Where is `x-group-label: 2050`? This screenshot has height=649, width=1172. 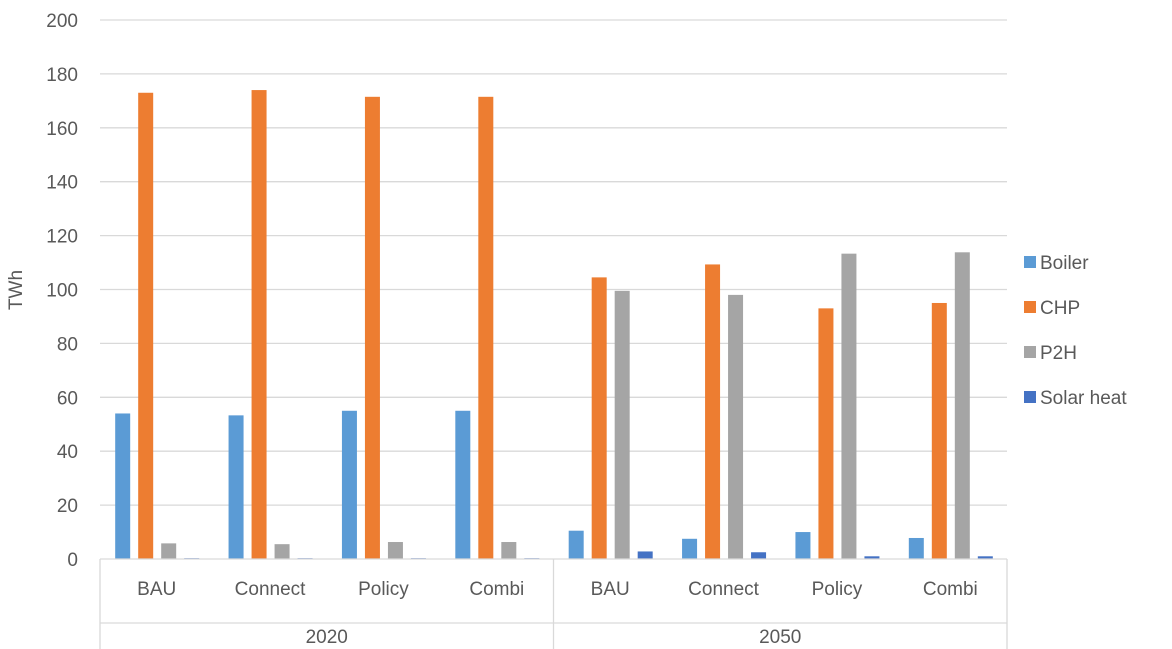 x-group-label: 2050 is located at coordinates (780, 637).